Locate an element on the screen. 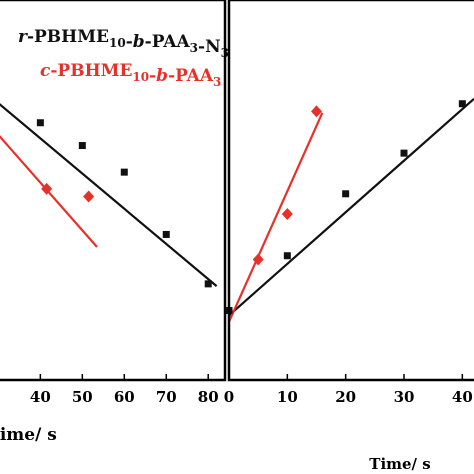  right-x-tick-label-40: 40 is located at coordinates (462, 397).